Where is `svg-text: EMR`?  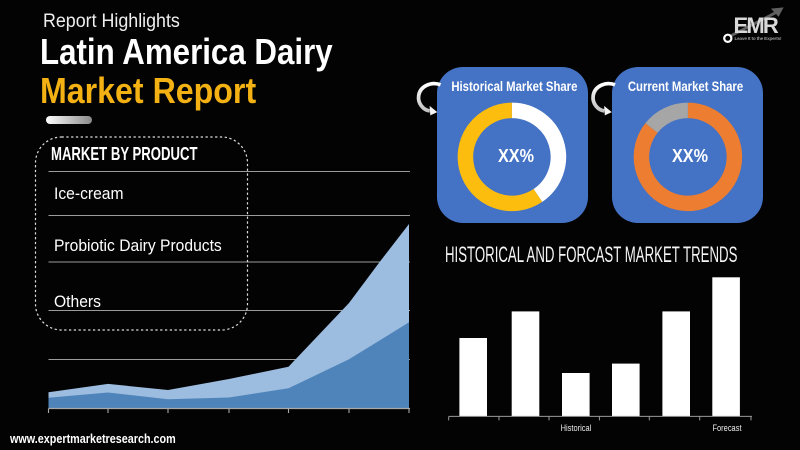 svg-text: EMR is located at coordinates (756, 25).